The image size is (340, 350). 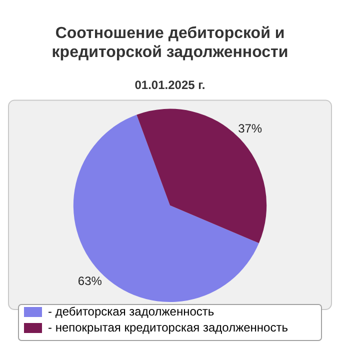 What do you see at coordinates (170, 85) in the screenshot?
I see `chart-subtitle: 01.01.2025 г.` at bounding box center [170, 85].